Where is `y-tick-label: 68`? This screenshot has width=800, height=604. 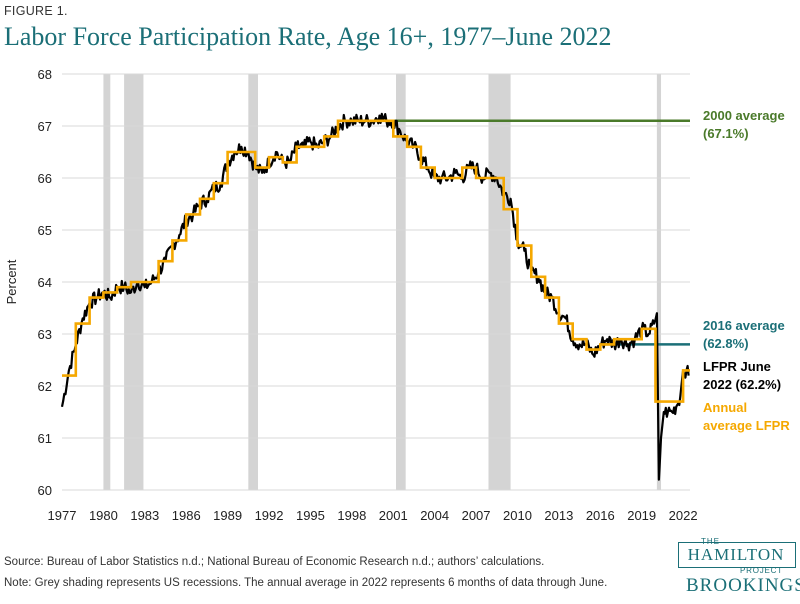
y-tick-label: 68 is located at coordinates (45, 74).